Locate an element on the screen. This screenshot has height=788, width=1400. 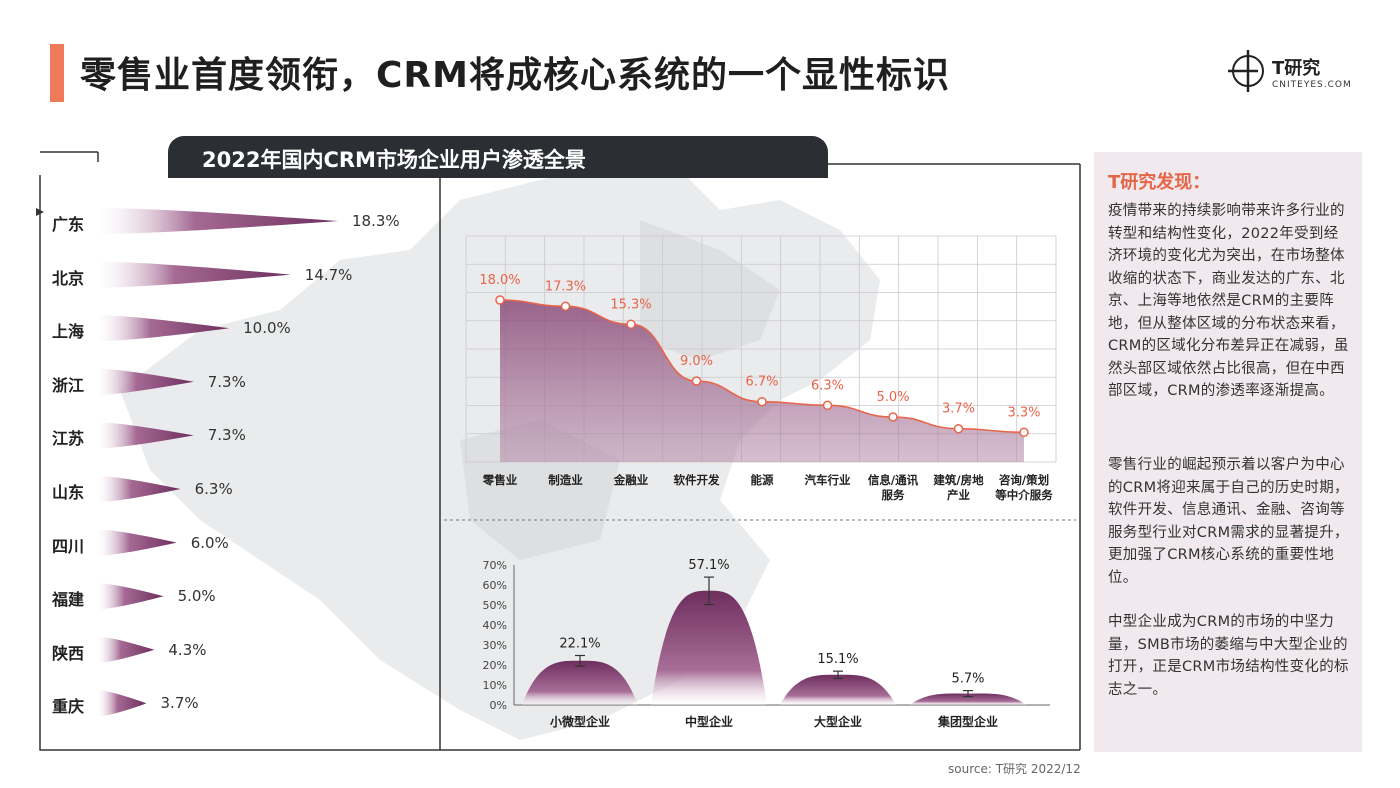
industry-value-label: 3.7% is located at coordinates (958, 409).